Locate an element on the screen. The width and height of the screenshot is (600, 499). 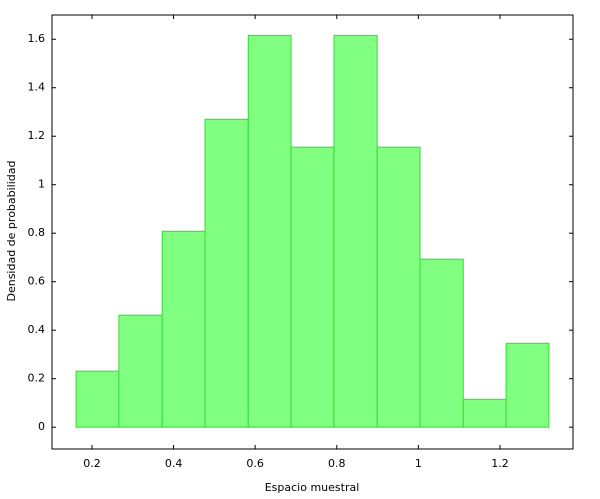
y-tick-label: 0.4 is located at coordinates (37, 329).